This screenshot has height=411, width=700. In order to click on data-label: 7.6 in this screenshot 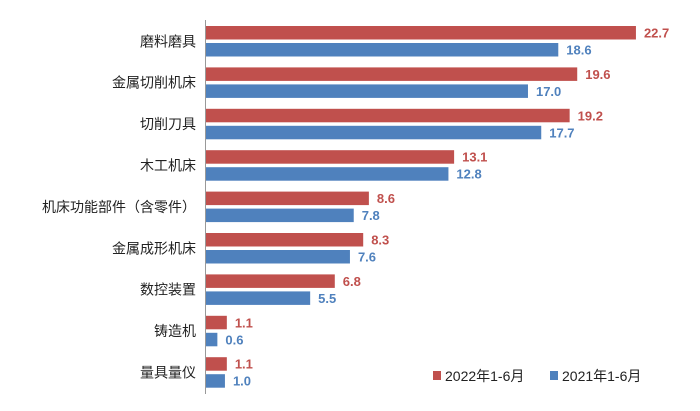, I will do `click(367, 257)`.